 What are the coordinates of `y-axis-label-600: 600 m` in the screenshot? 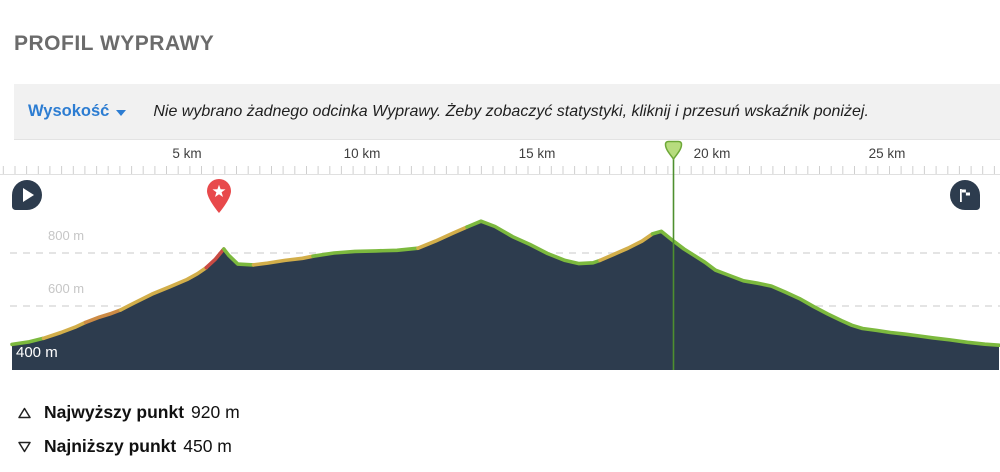 It's located at (66, 288).